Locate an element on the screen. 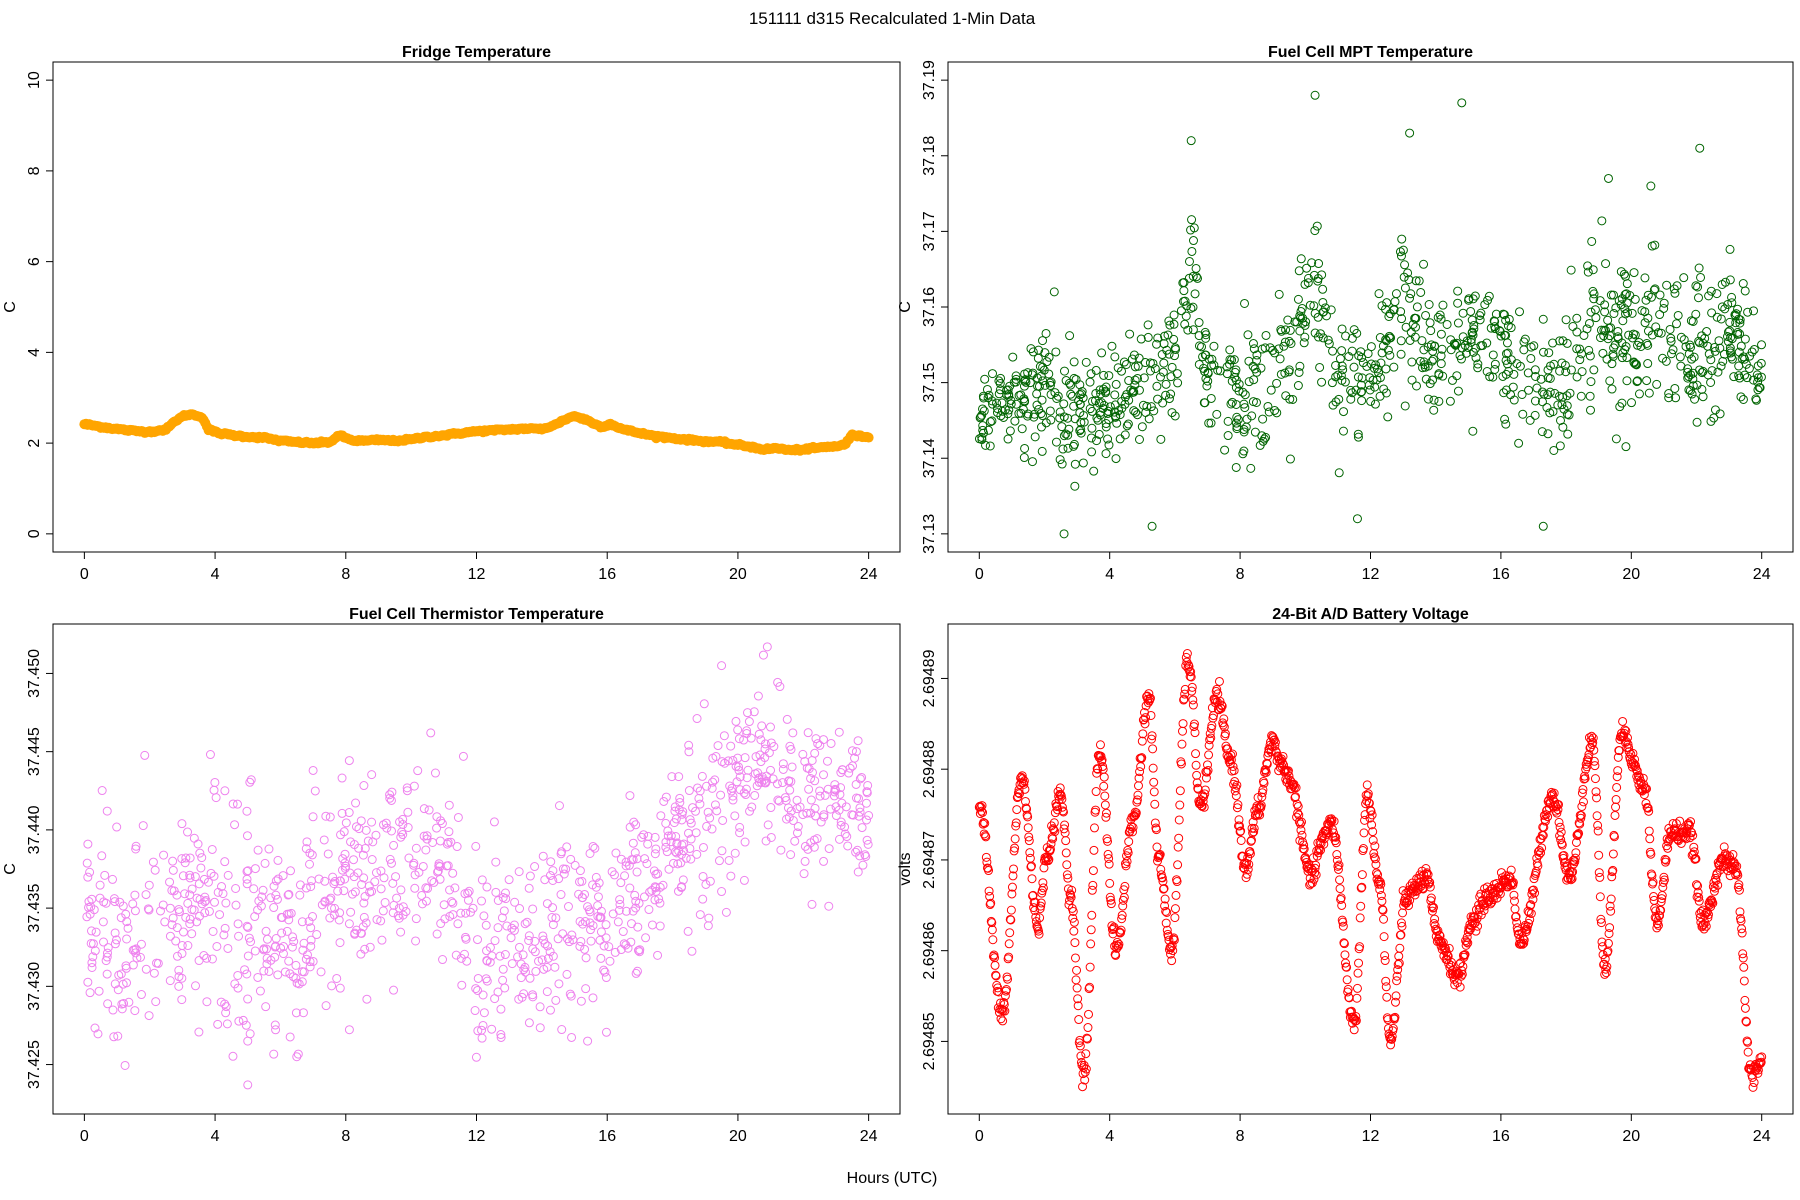 This screenshot has width=1800, height=1200. y-tick-label: 37.445 is located at coordinates (34, 751).